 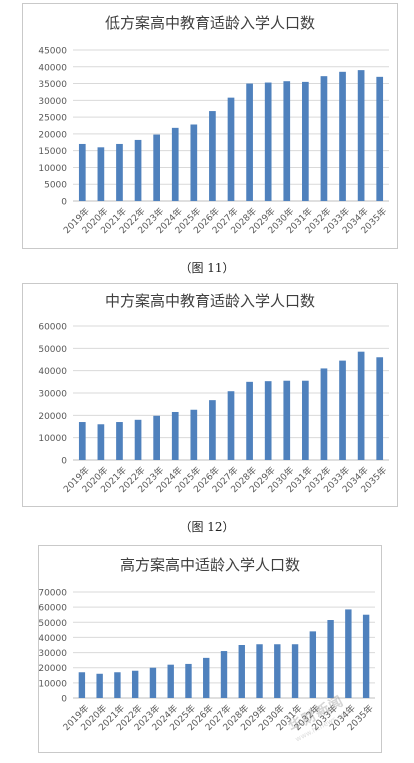 I want to click on y-tick-label: 5000, so click(x=55, y=186).